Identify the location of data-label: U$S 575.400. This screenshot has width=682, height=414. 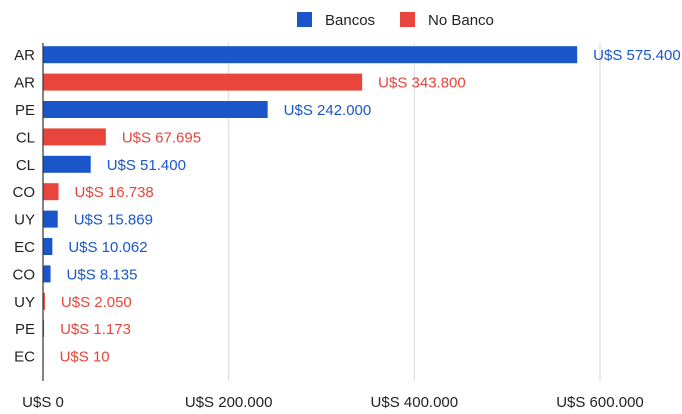
(637, 55).